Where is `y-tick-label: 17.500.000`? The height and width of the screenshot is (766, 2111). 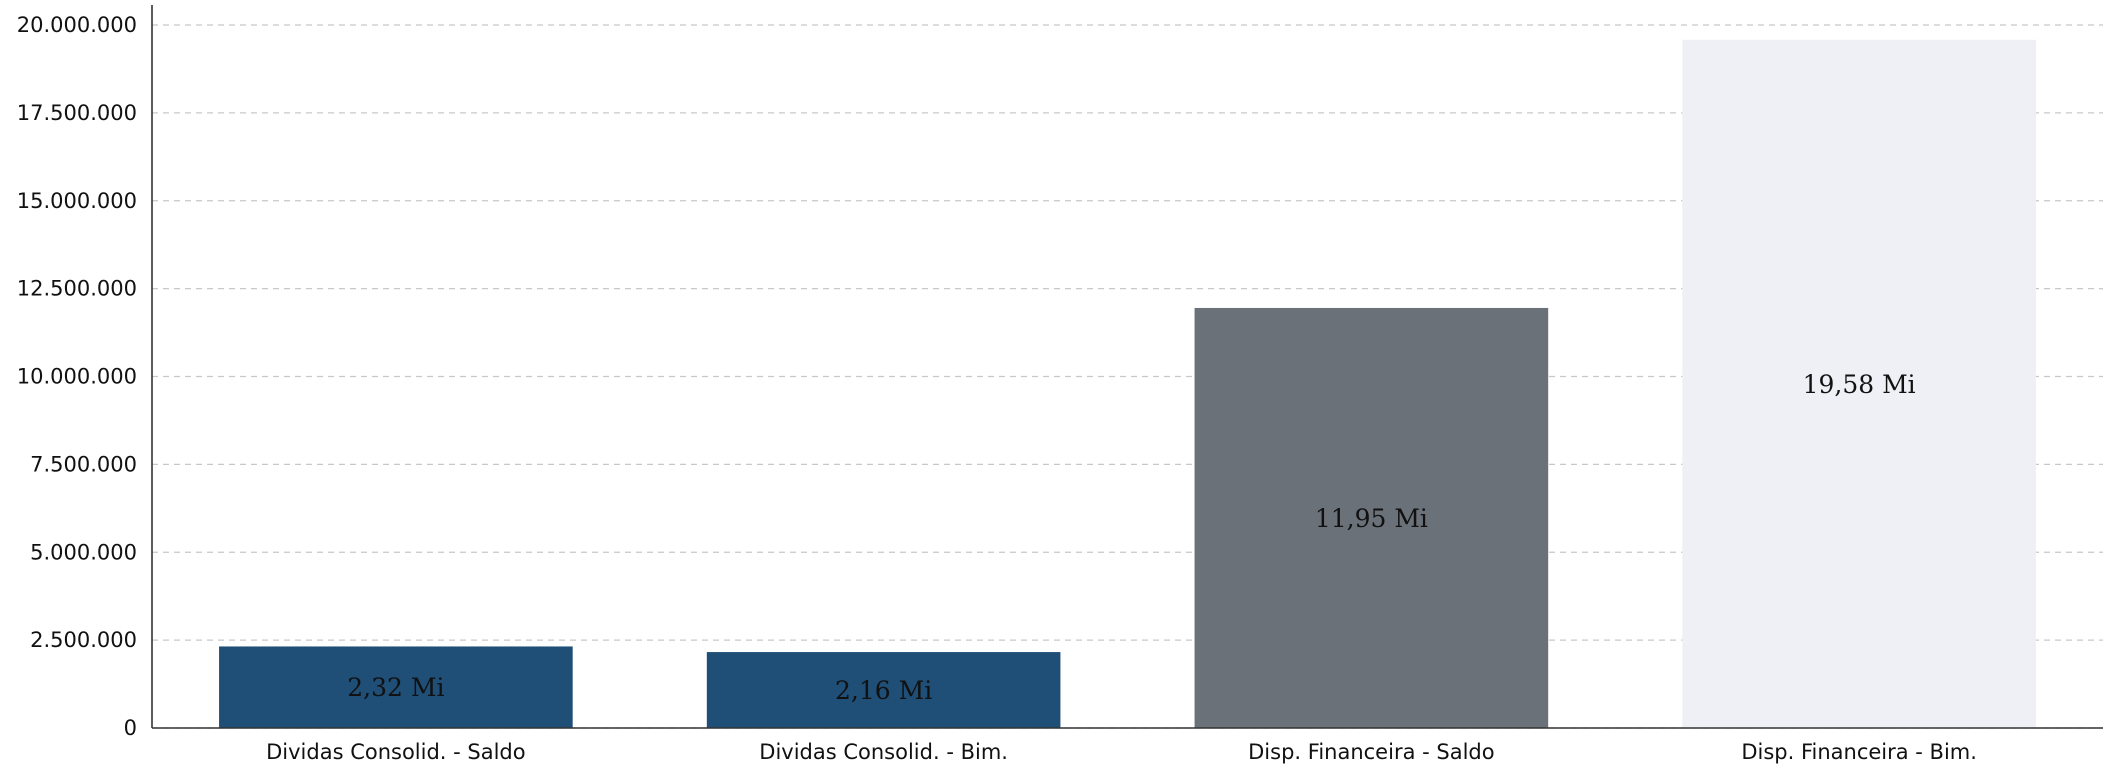
y-tick-label: 17.500.000 is located at coordinates (77, 113).